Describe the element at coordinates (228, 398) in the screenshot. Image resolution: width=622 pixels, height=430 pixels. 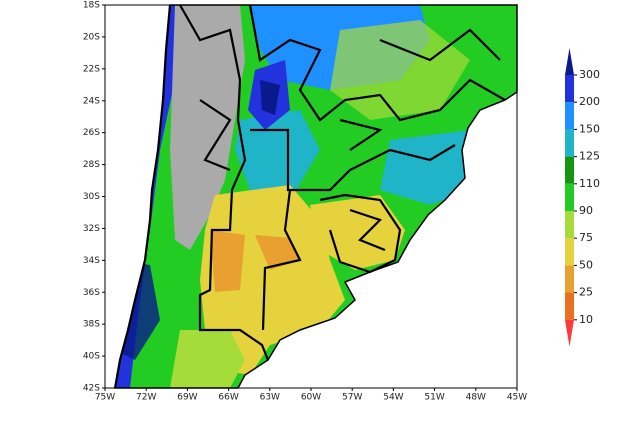
I see `x-tick-label: 66W` at that location.